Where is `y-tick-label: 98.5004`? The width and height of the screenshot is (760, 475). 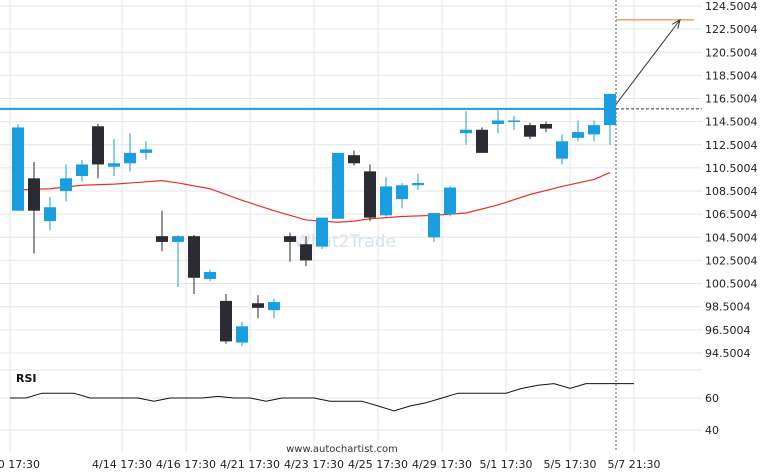
y-tick-label: 98.5004 is located at coordinates (728, 307).